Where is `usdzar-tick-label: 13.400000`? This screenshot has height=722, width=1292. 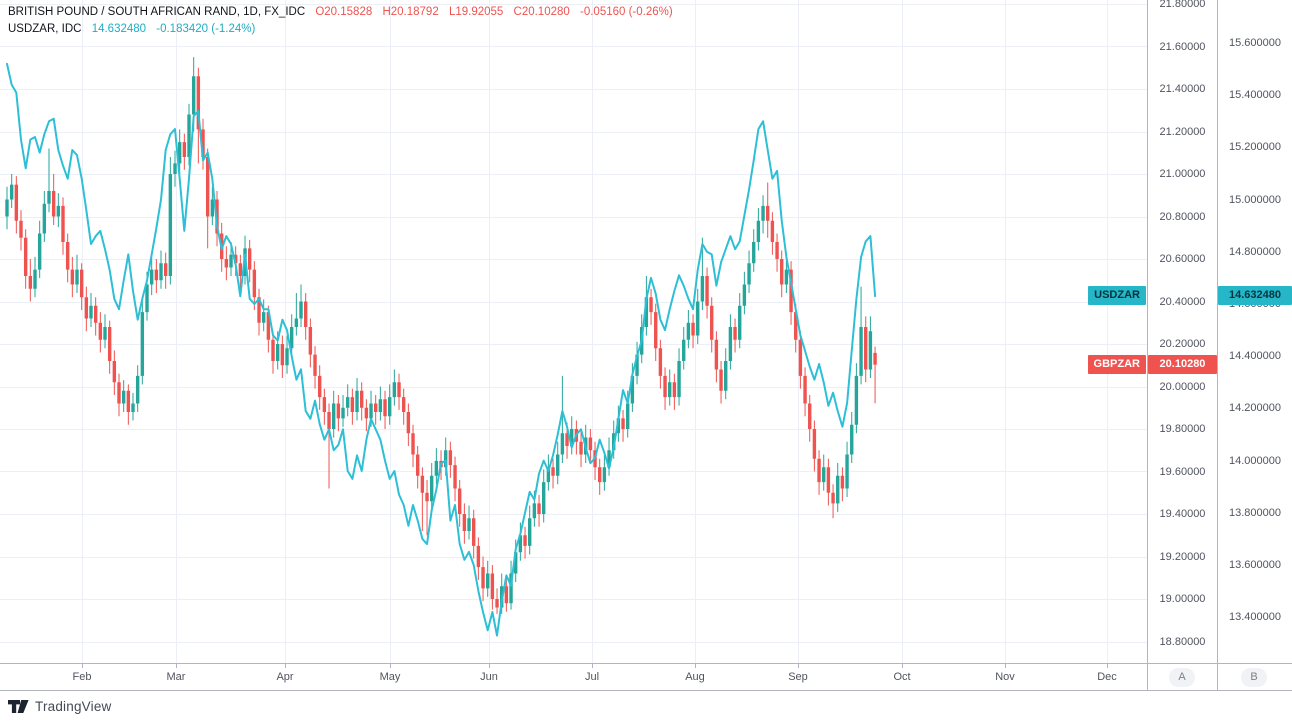
usdzar-tick-label: 13.400000 is located at coordinates (1255, 617).